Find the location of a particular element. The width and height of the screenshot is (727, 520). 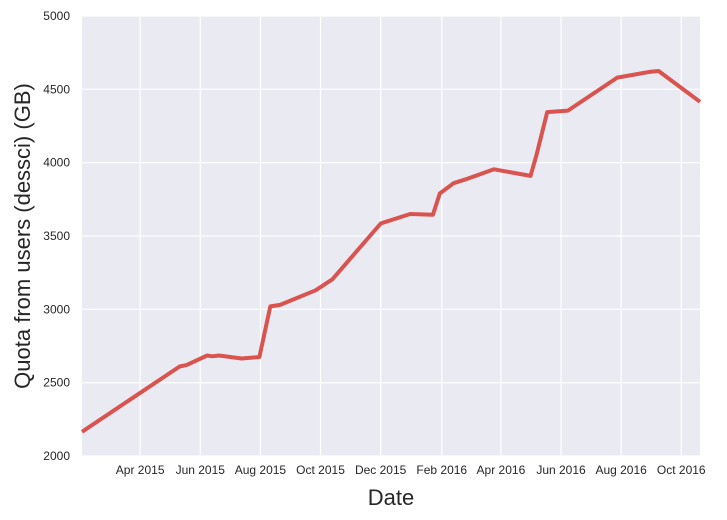

y-tick-label: 4500 is located at coordinates (56, 89).